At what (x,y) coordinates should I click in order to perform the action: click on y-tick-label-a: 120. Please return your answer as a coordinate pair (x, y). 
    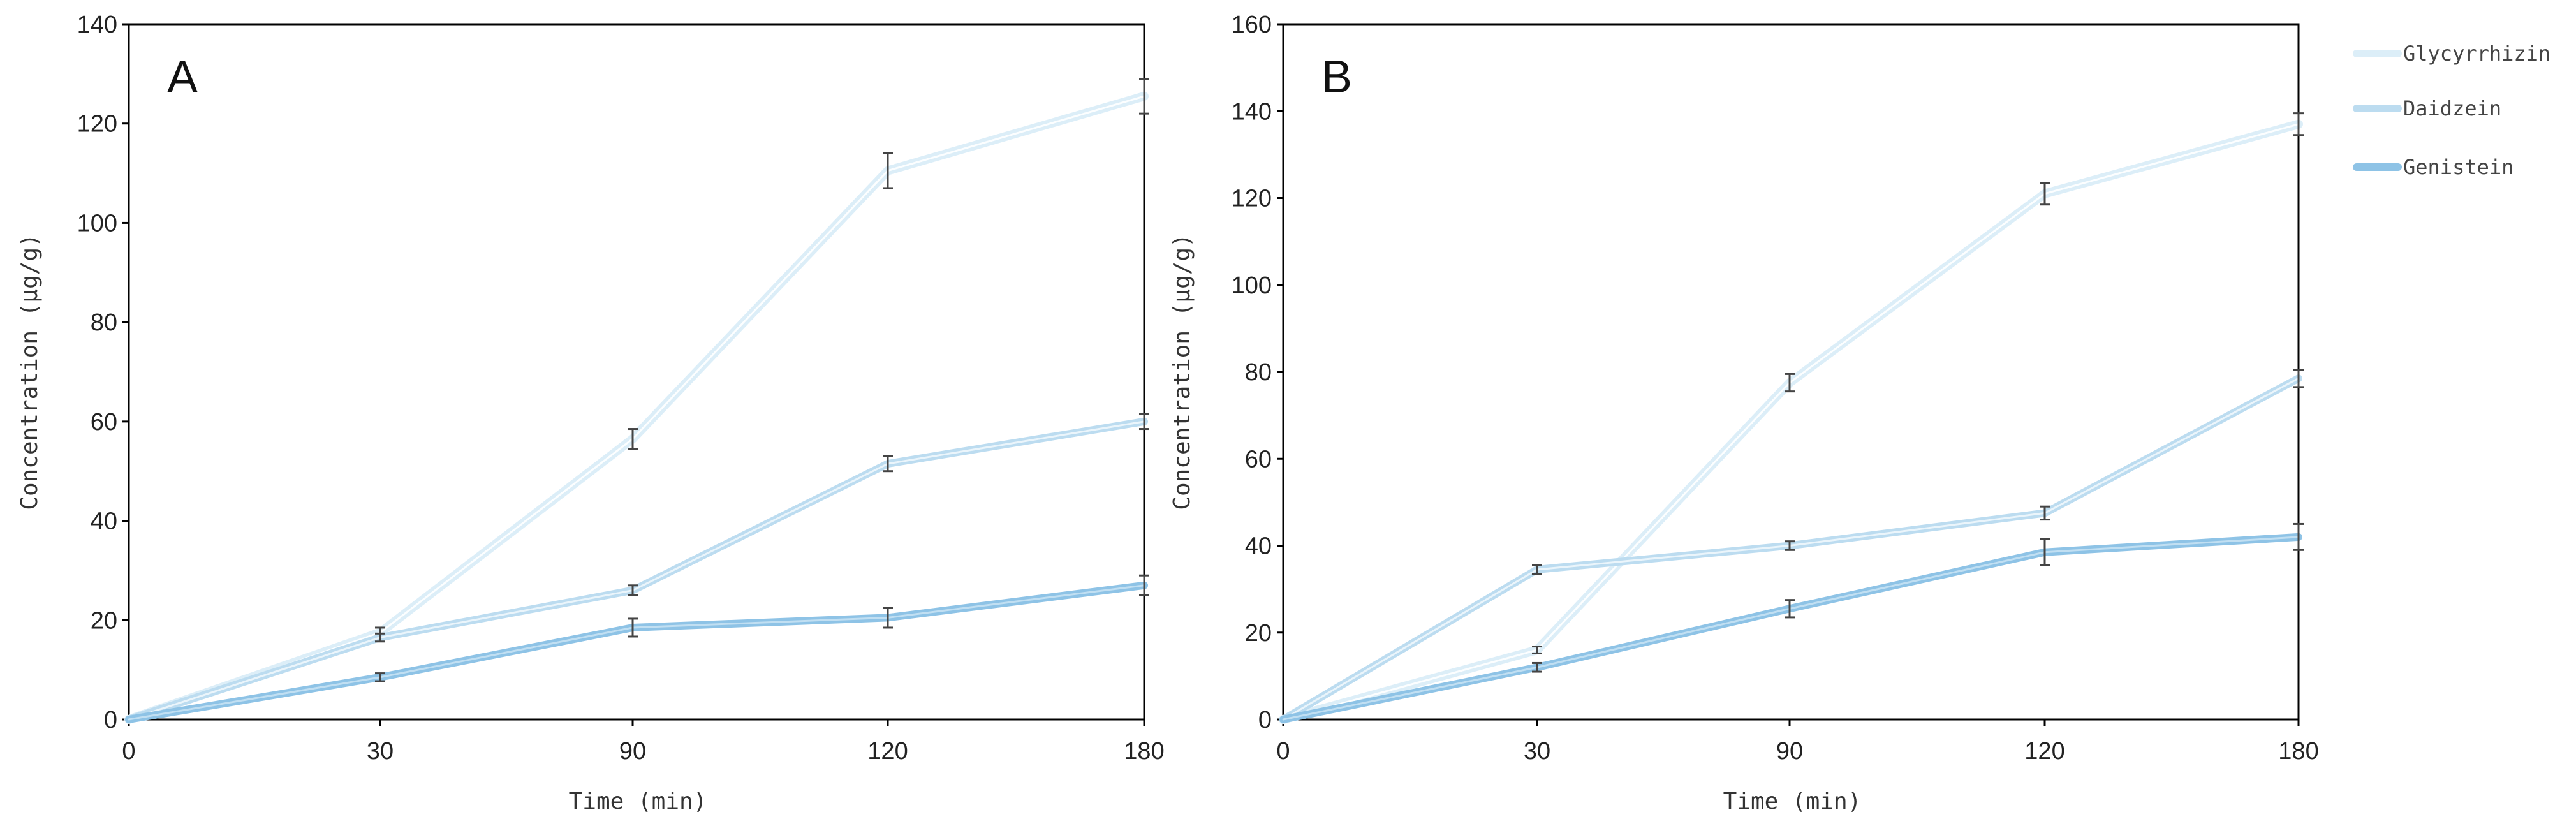
    Looking at the image, I should click on (97, 124).